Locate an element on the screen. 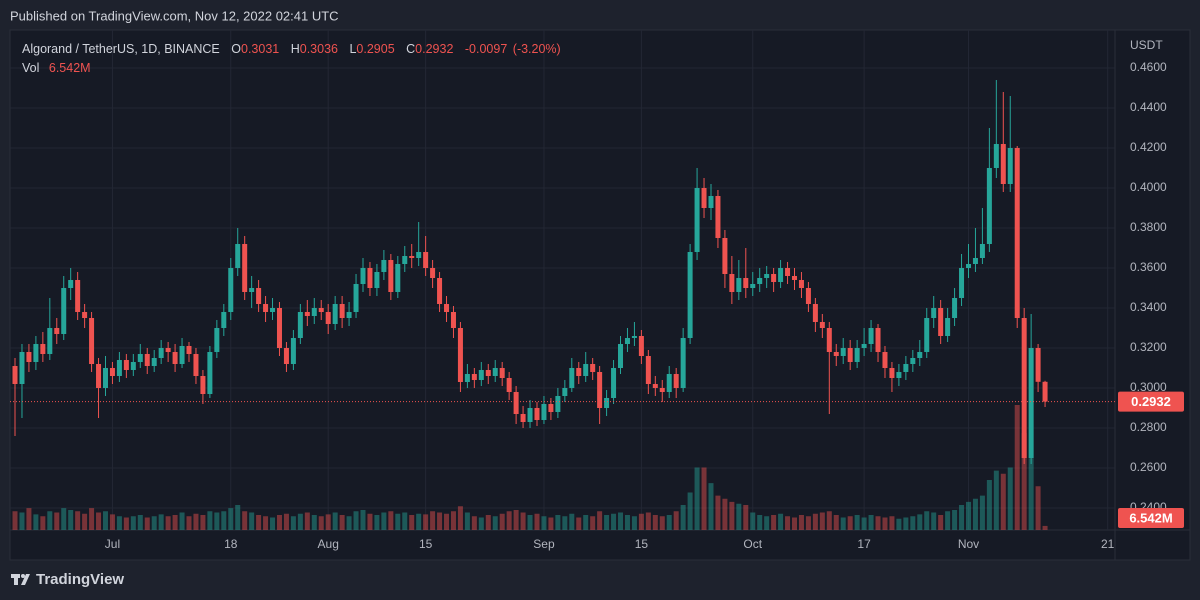  y-tick-label: 0.3200 is located at coordinates (1148, 347).